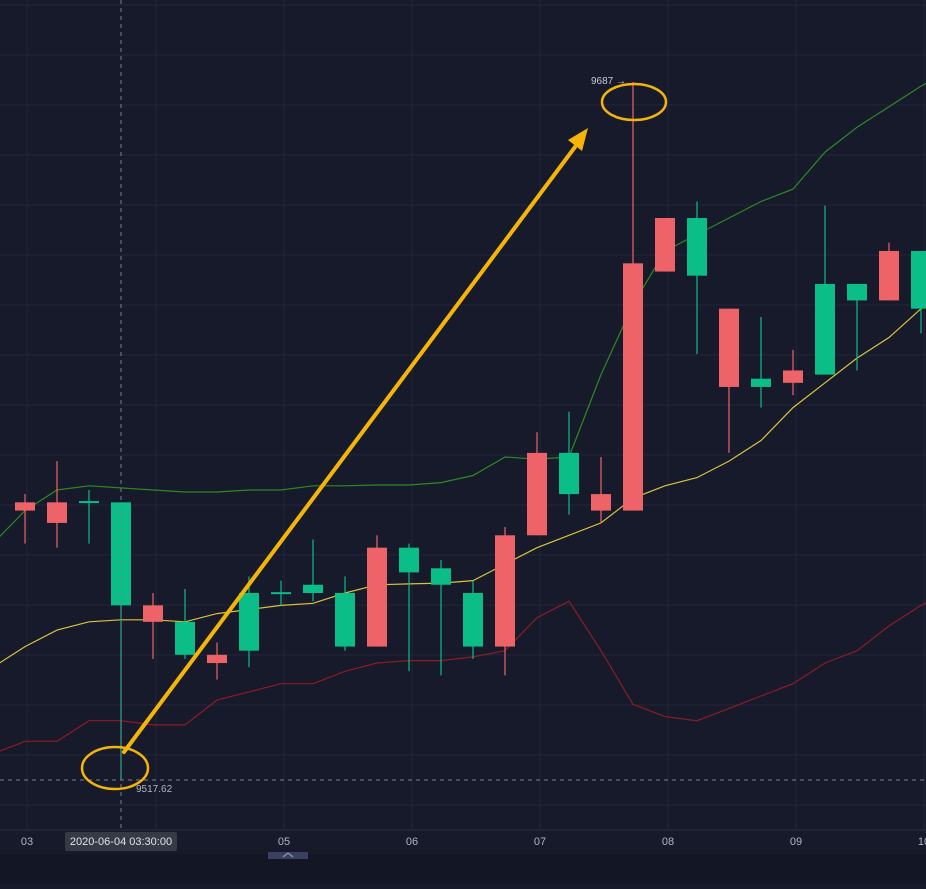 The width and height of the screenshot is (926, 889). I want to click on crosshair-time-label: 2020-06-04 03:30:00, so click(121, 842).